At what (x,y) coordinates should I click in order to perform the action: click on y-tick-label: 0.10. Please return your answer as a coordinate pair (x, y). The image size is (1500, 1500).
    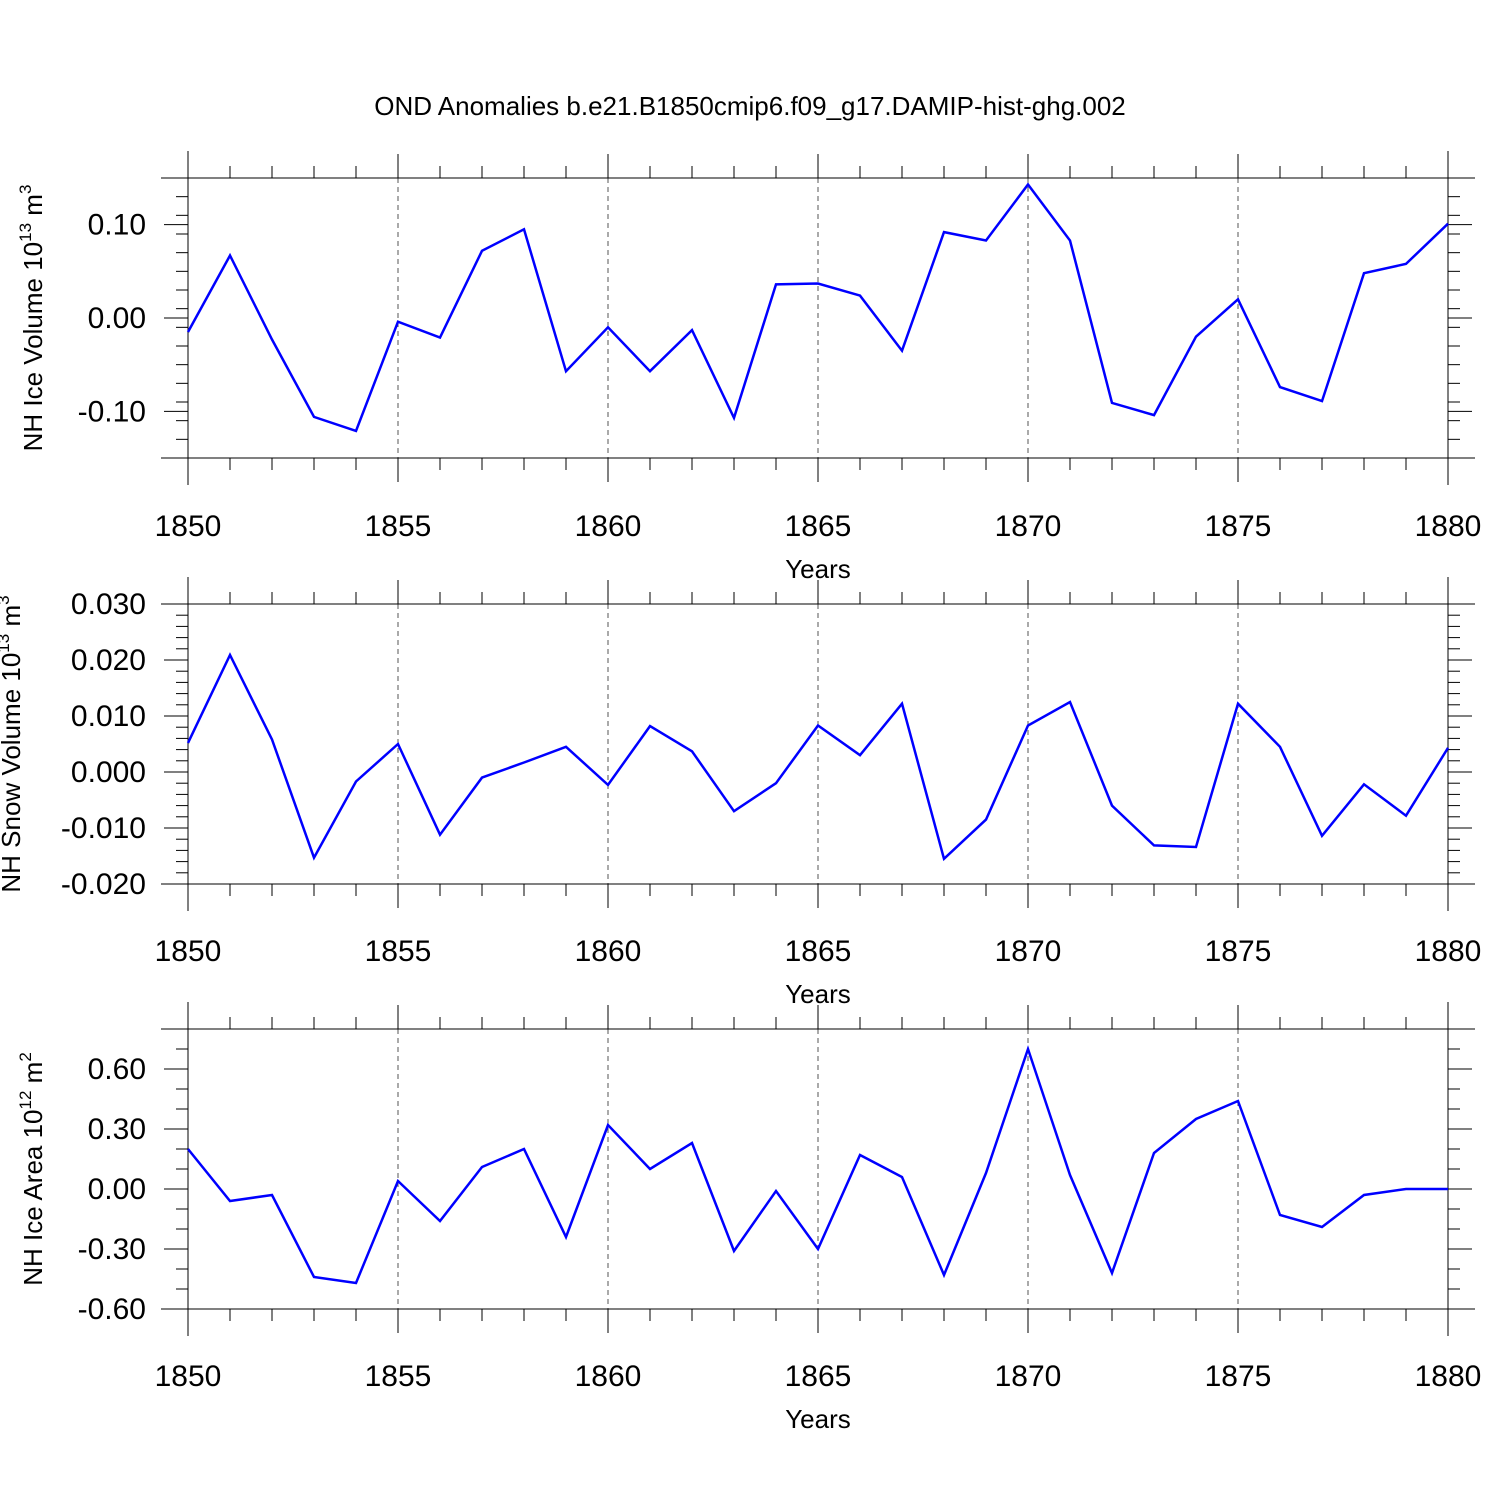
    Looking at the image, I should click on (117, 225).